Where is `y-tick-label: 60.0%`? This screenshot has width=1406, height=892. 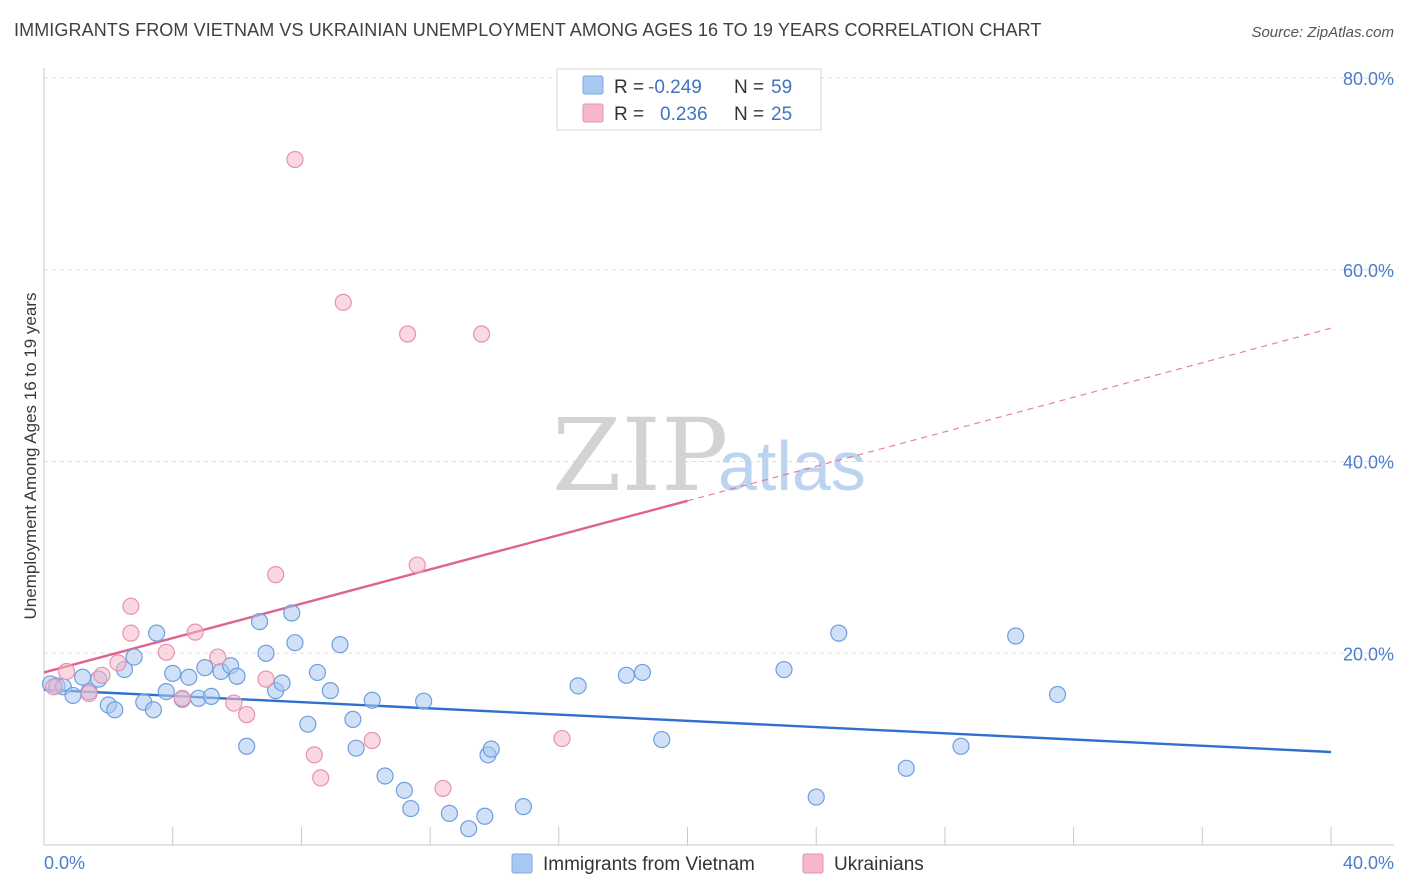
y-tick-label: 60.0% is located at coordinates (1368, 271).